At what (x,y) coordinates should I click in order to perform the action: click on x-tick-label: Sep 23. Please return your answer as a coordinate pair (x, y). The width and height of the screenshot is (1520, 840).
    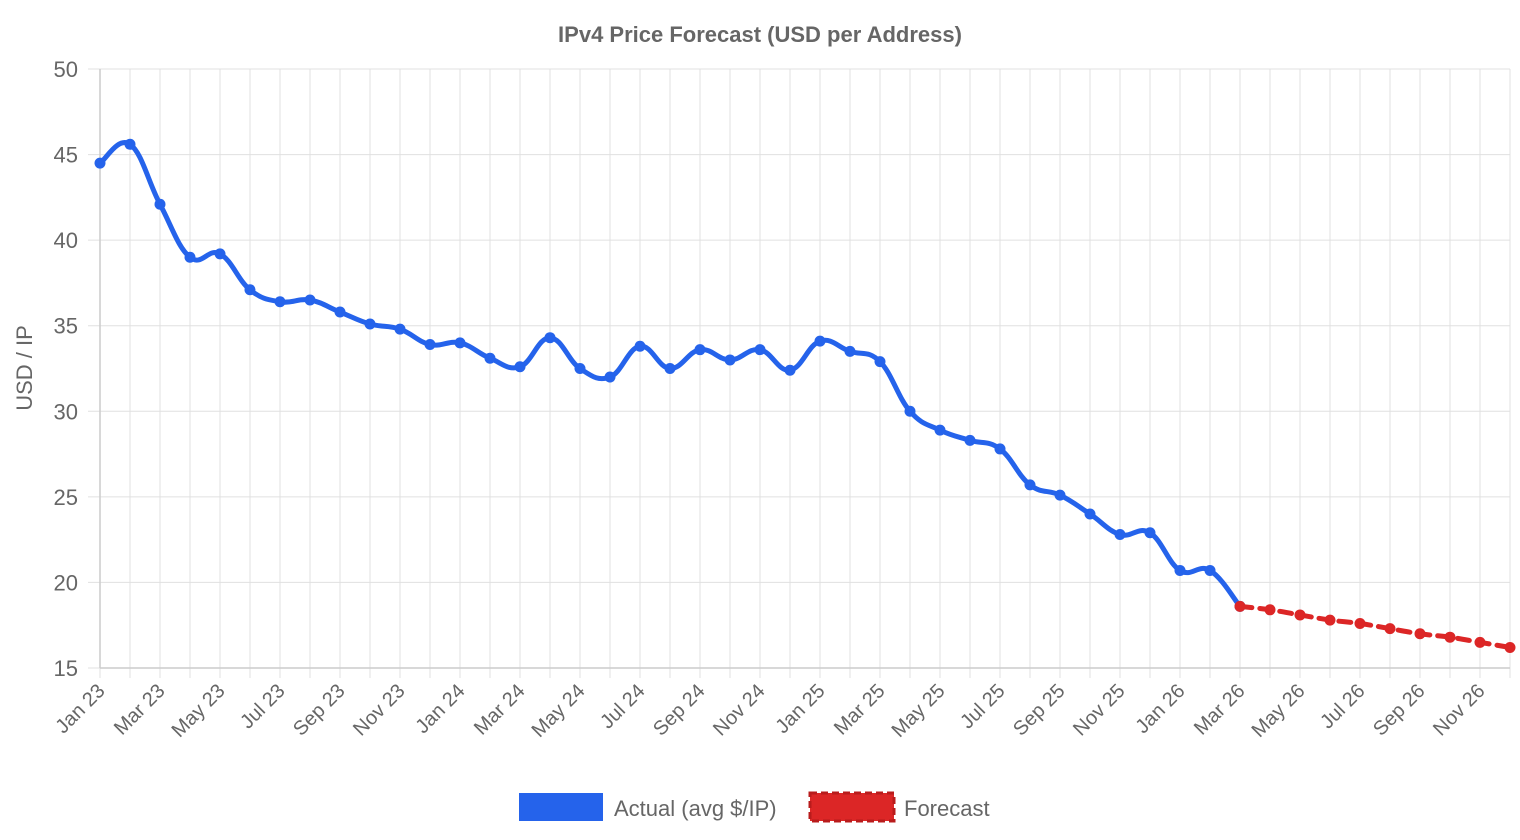
    Looking at the image, I should click on (319, 710).